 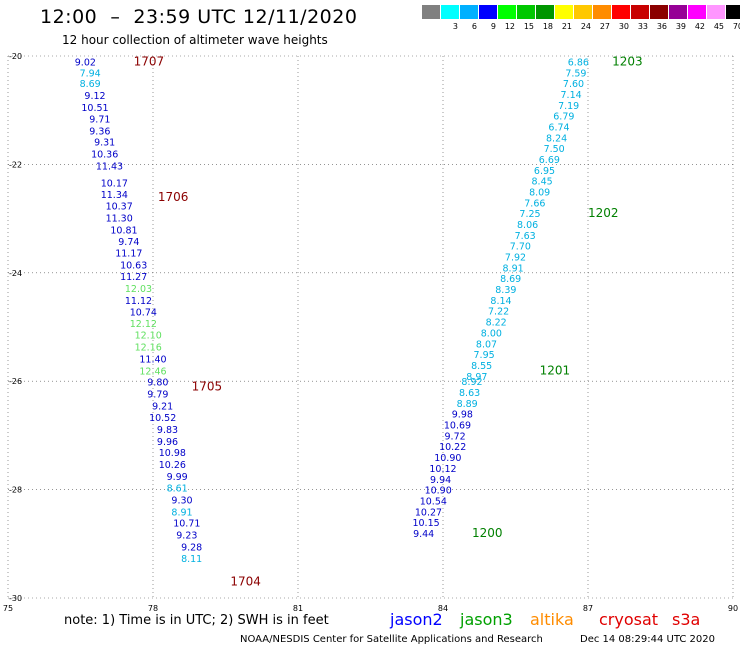 I want to click on wave-height-label: 7.14, so click(x=571, y=95).